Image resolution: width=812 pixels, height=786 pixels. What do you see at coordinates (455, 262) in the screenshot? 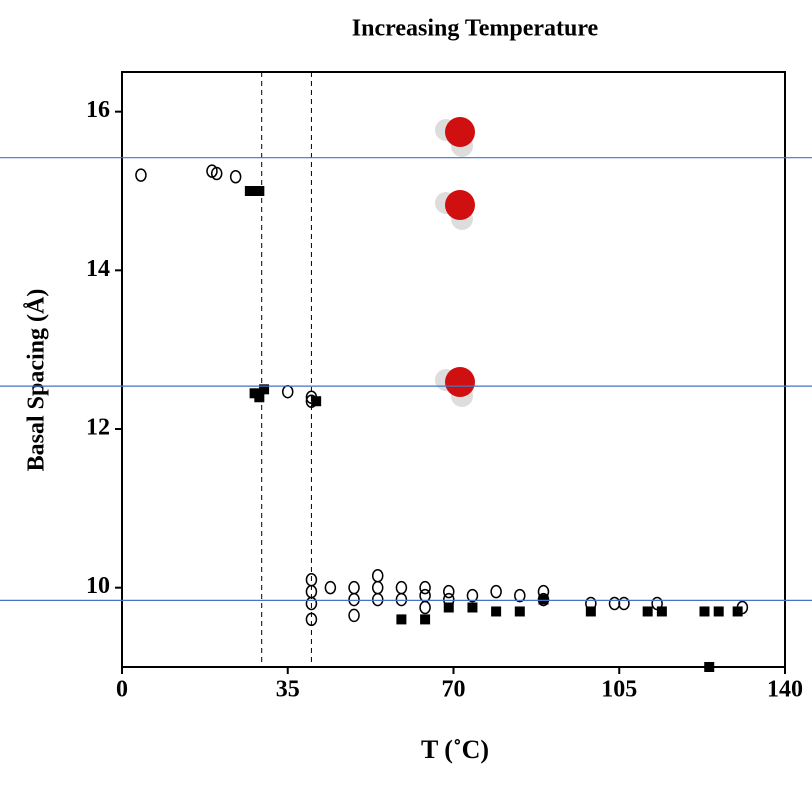
I see `water-molecules` at bounding box center [455, 262].